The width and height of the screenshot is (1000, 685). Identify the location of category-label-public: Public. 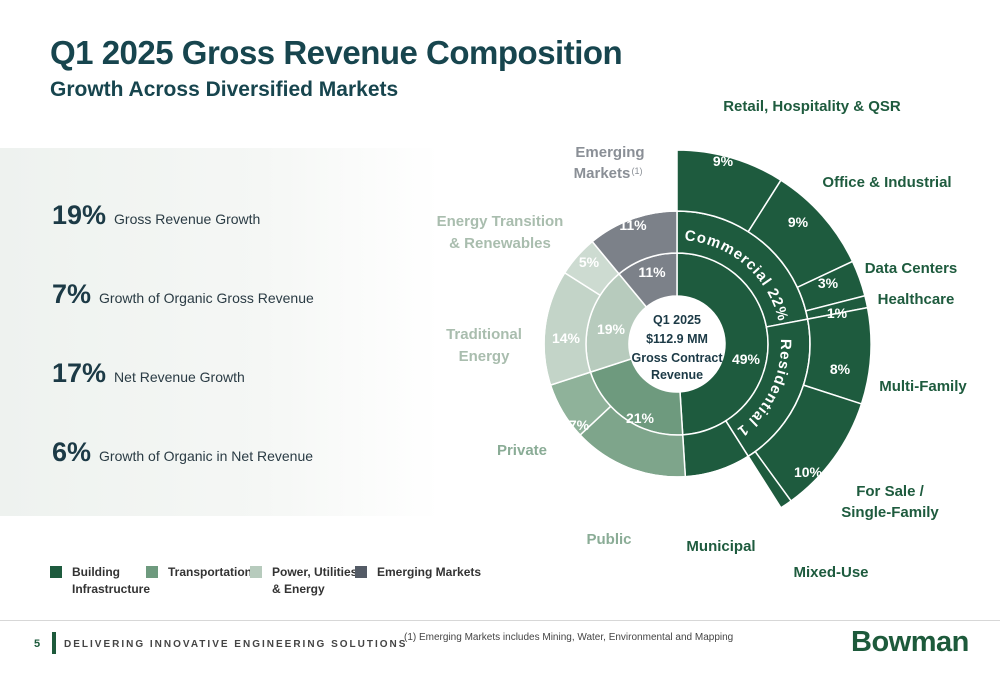
(608, 539).